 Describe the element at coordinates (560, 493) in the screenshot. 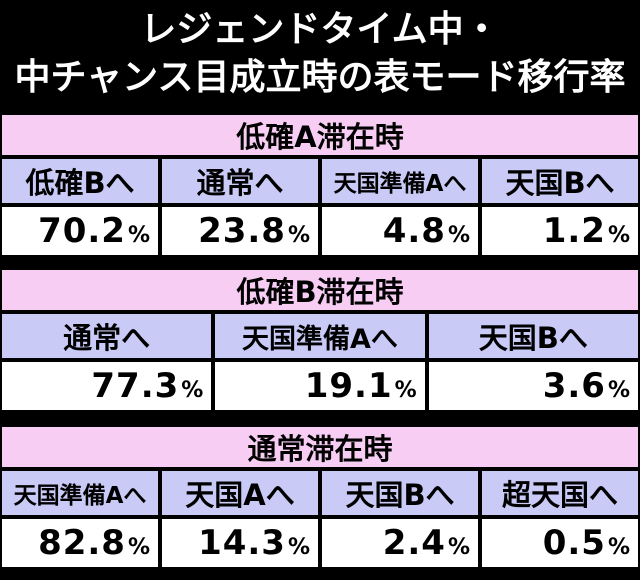

I see `column-header: 超天国へ` at that location.